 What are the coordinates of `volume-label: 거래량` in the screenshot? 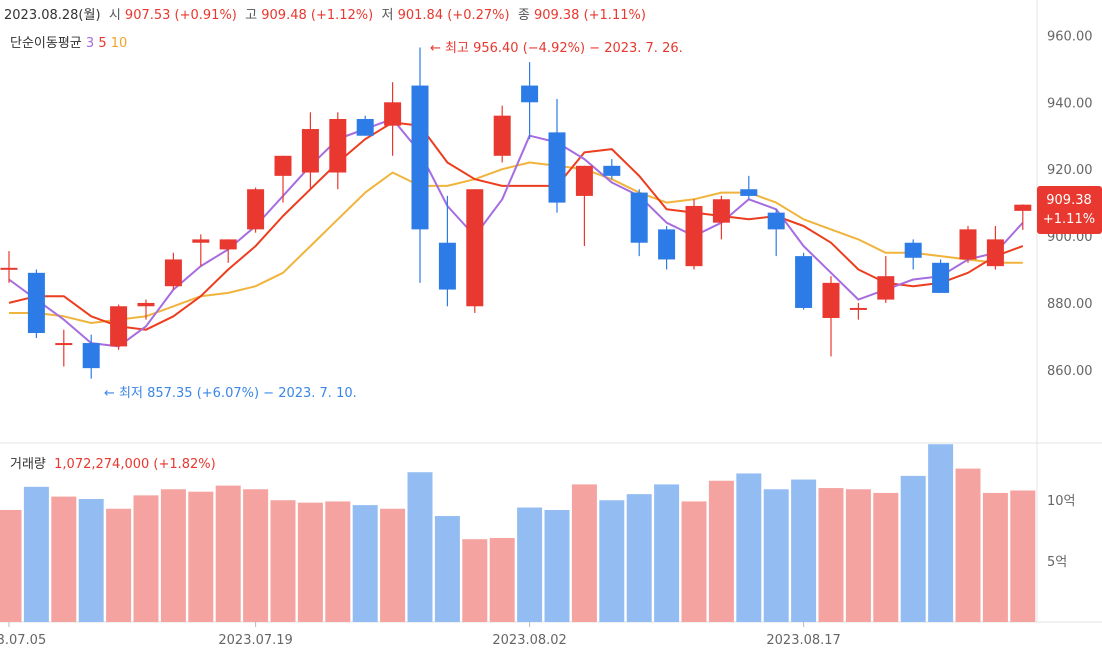 It's located at (28, 464).